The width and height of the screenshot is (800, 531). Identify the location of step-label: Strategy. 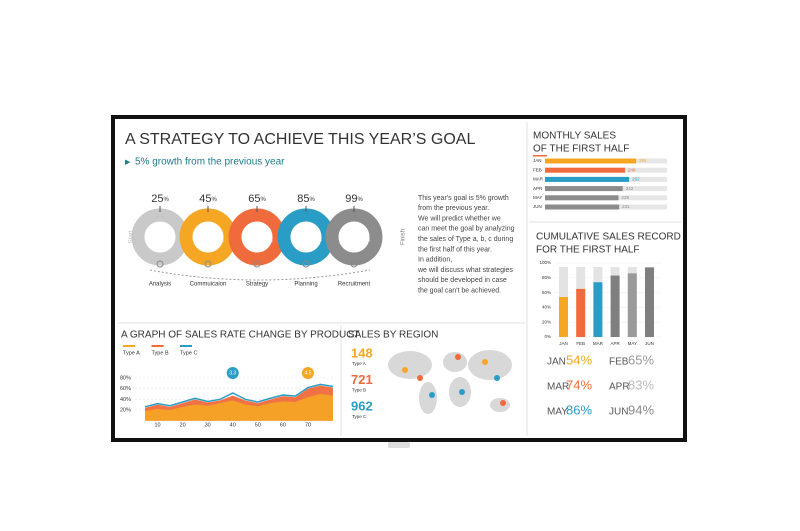
(257, 285).